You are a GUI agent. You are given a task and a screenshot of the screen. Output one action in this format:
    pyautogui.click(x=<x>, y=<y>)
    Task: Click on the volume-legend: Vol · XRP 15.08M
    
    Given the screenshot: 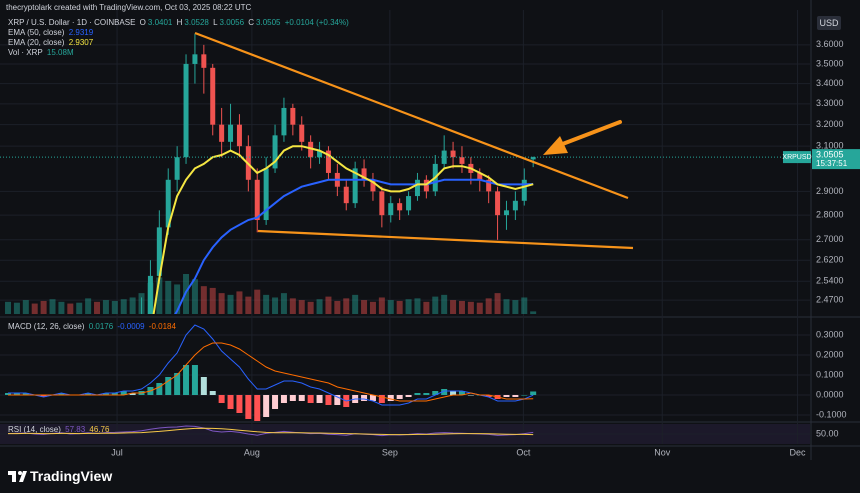 What is the action you would take?
    pyautogui.click(x=42, y=53)
    